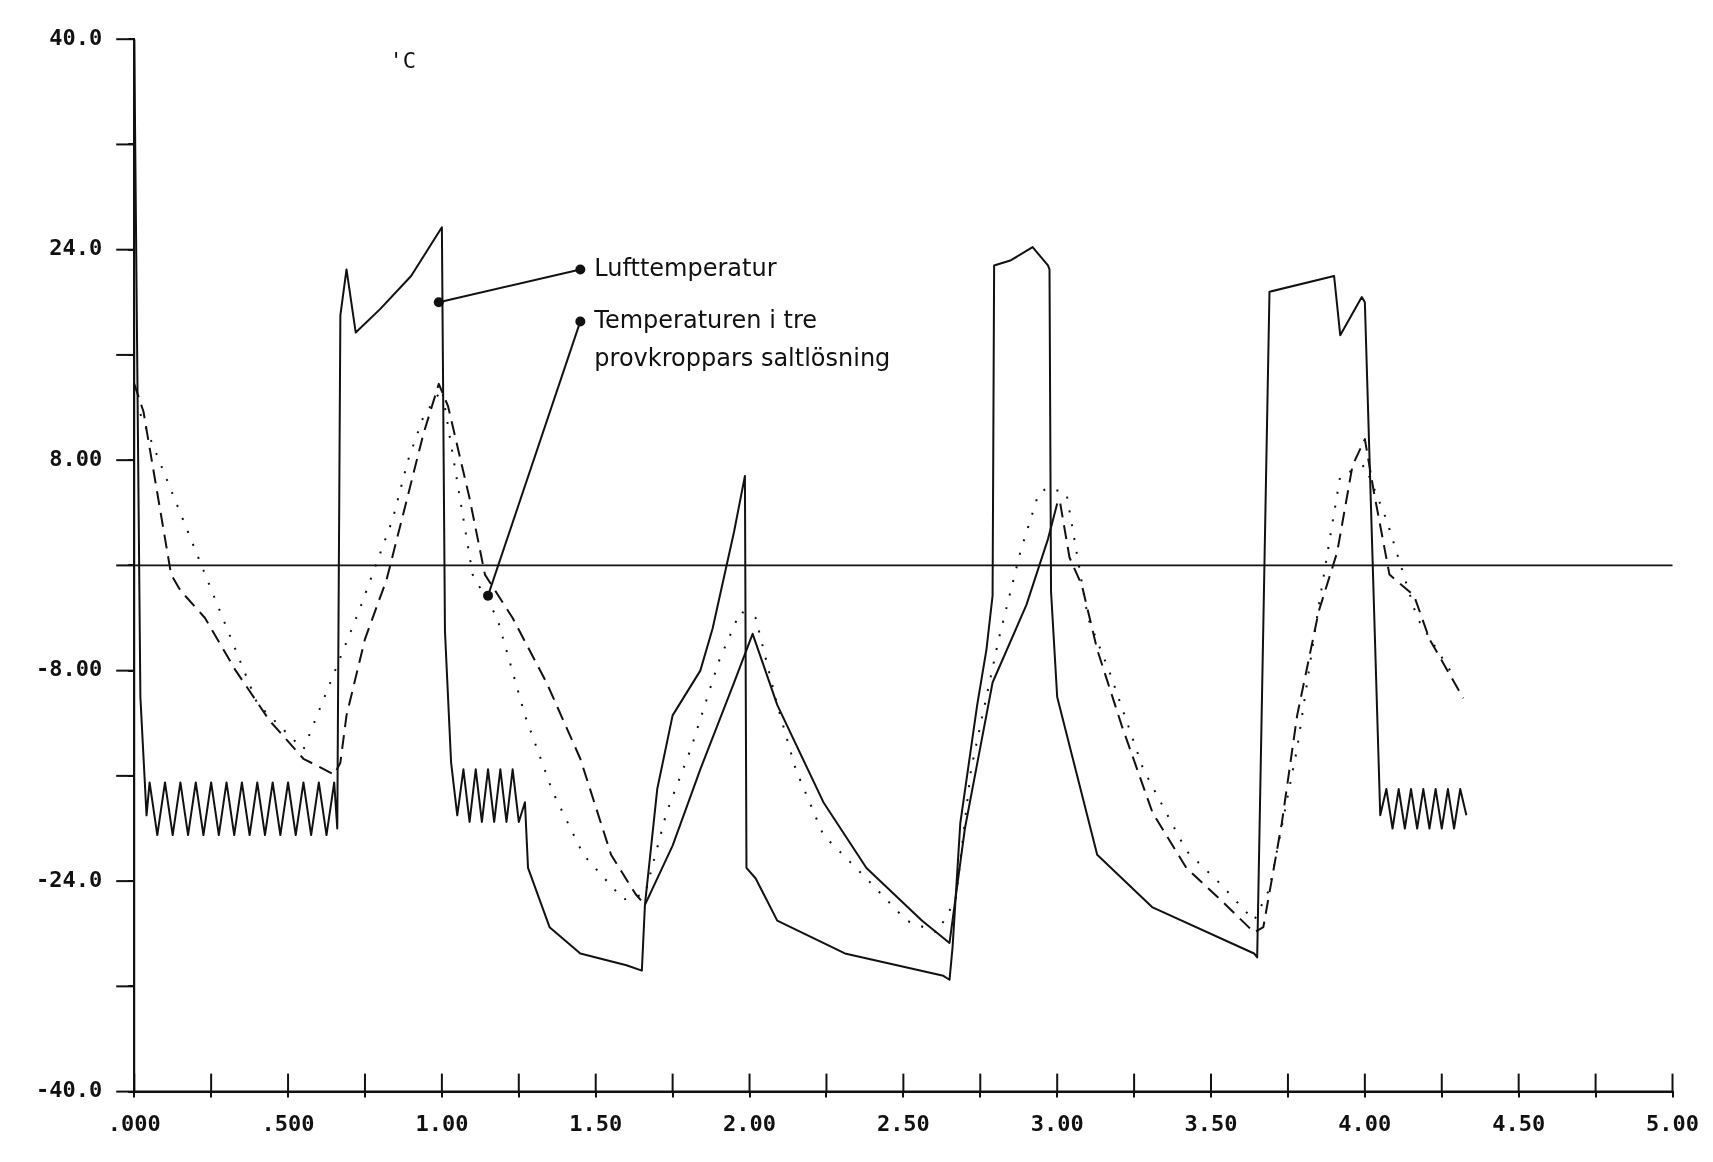 This screenshot has height=1162, width=1713. What do you see at coordinates (76, 248) in the screenshot?
I see `y-tick-label: 24.0` at bounding box center [76, 248].